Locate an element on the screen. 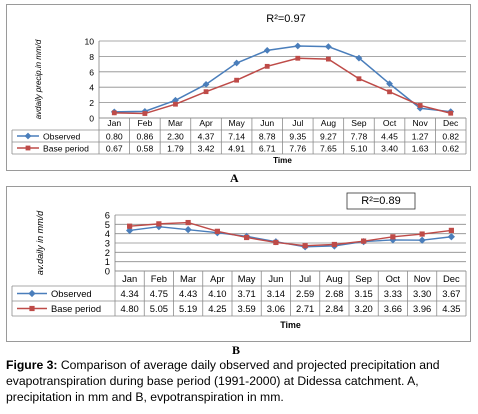 This screenshot has width=478, height=414. data-label: 0.86 is located at coordinates (145, 137).